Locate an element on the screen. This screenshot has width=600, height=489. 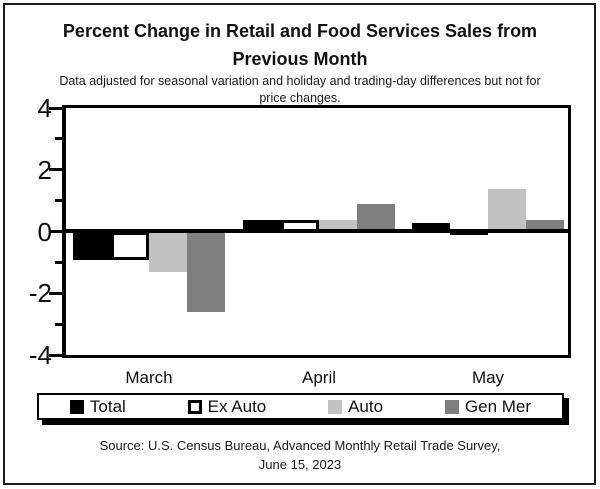
legend-swatch-auto is located at coordinates (335, 406).